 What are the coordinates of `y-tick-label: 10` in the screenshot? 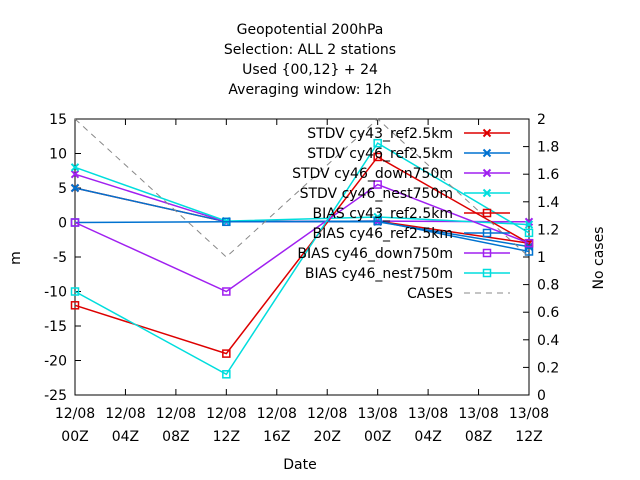 It's located at (58, 155).